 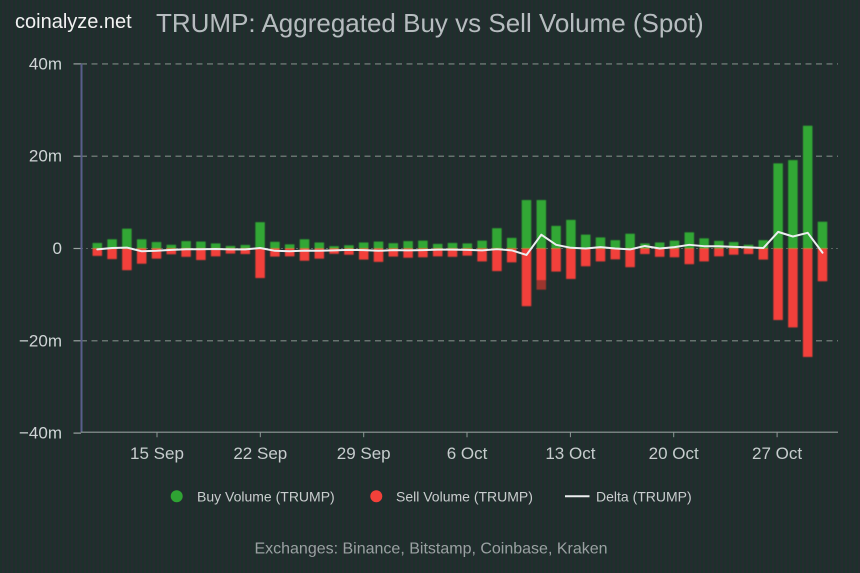 What do you see at coordinates (157, 453) in the screenshot?
I see `svg-text: 15 Sep` at bounding box center [157, 453].